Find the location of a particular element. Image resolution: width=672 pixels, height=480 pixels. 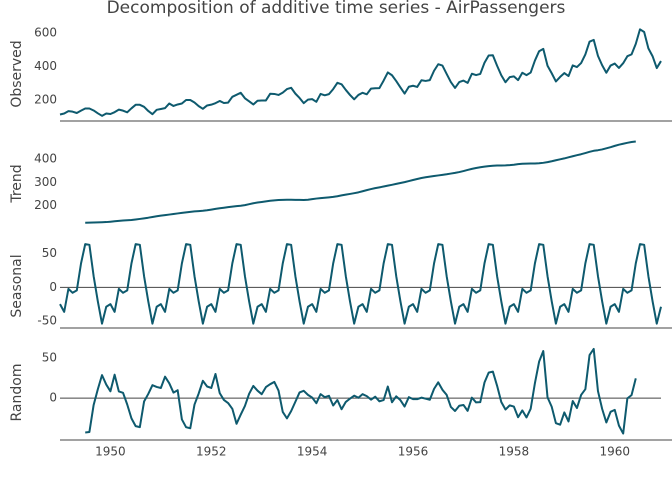

x-tick-label: 1950 is located at coordinates (110, 452).